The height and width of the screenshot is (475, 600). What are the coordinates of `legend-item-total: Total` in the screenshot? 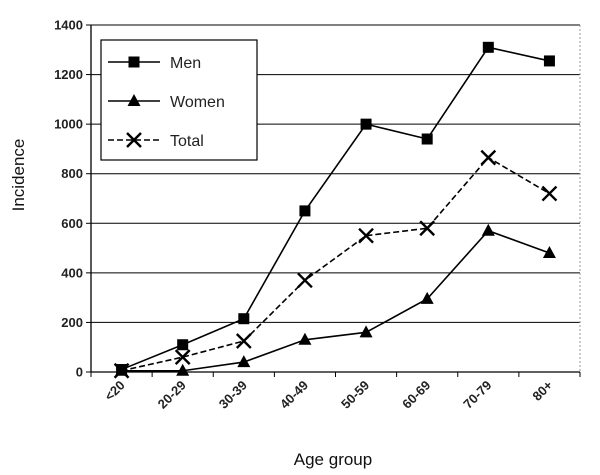 It's located at (156, 141).